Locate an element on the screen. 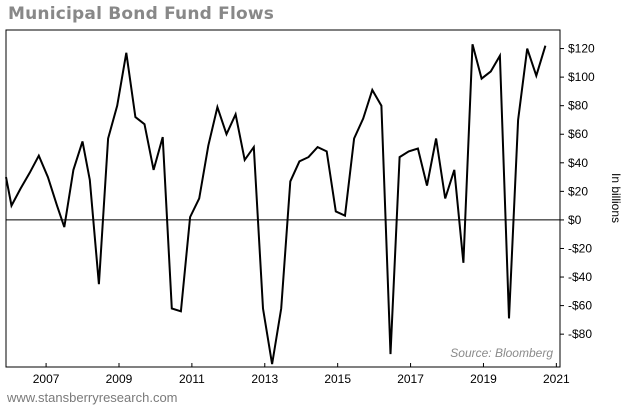 The width and height of the screenshot is (629, 412). x-tick-label: 2015 is located at coordinates (337, 379).